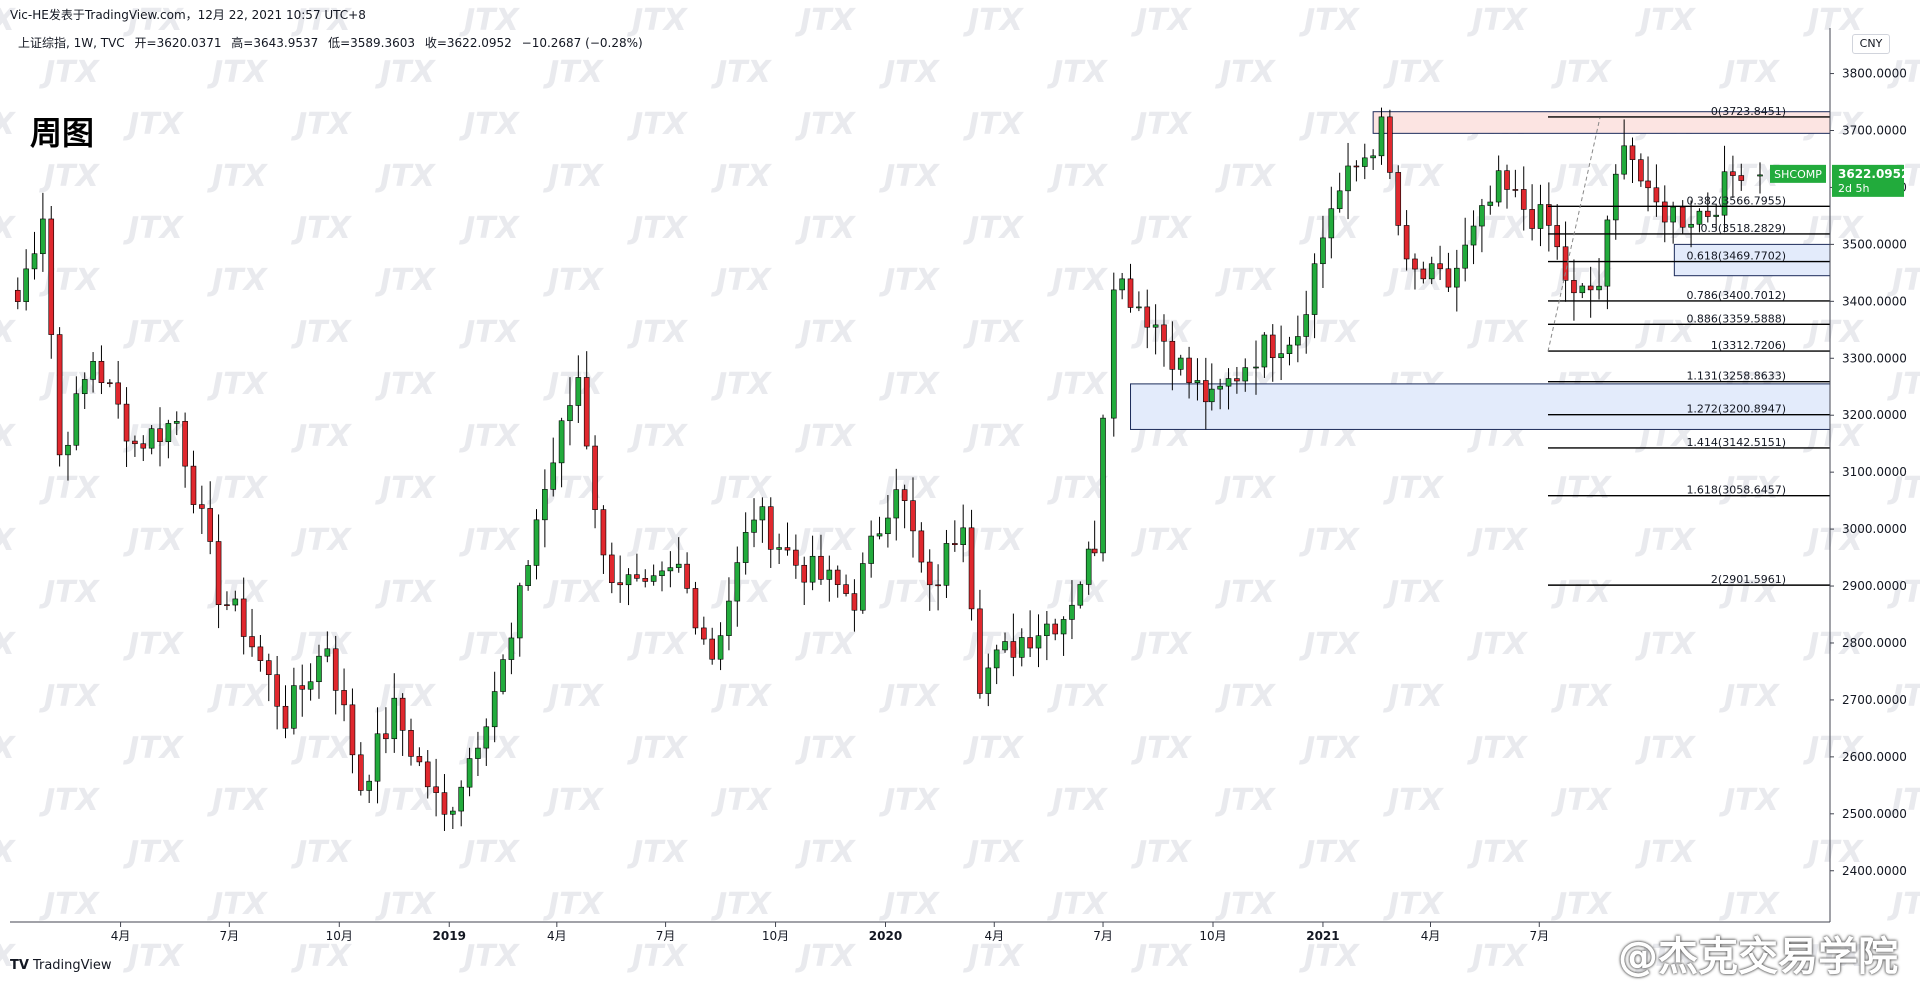 Image resolution: width=1920 pixels, height=993 pixels. Describe the element at coordinates (1873, 174) in the screenshot. I see `price-tag-value: 3622.0952` at that location.